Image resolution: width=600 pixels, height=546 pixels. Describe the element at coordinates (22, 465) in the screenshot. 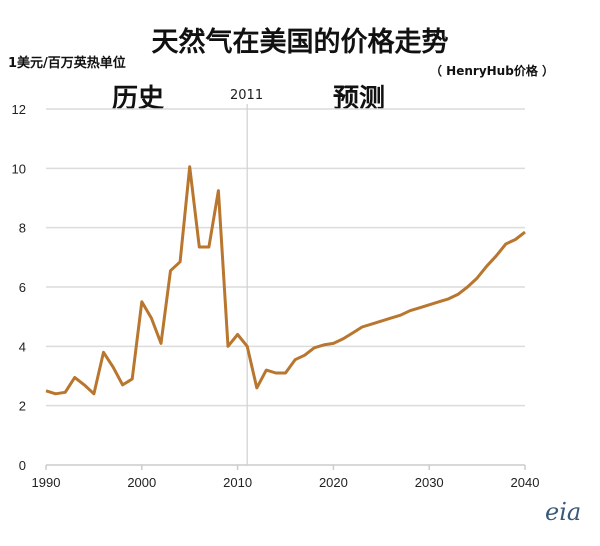

I see `y-tick-label: 0` at that location.